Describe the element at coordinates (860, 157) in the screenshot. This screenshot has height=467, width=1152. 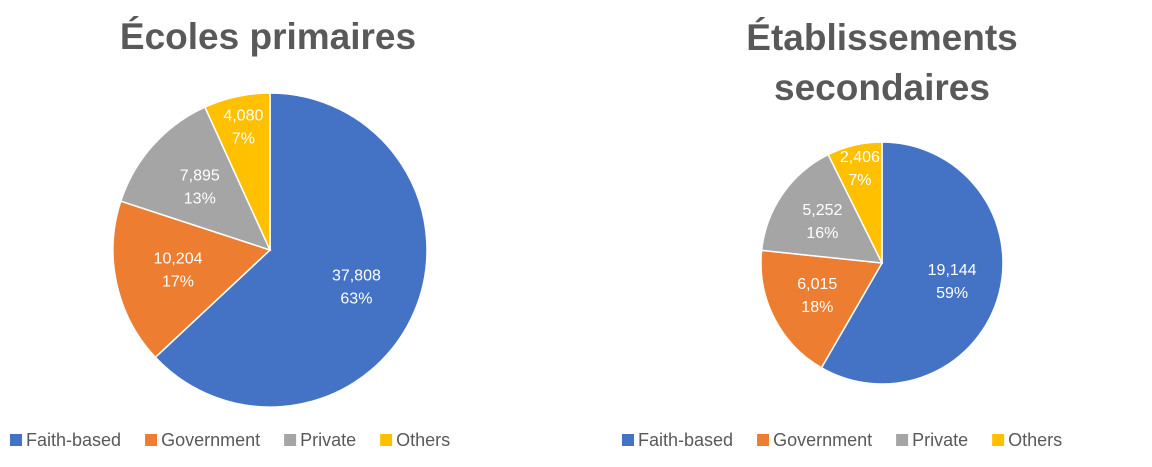
I see `data-label: 2,406` at that location.